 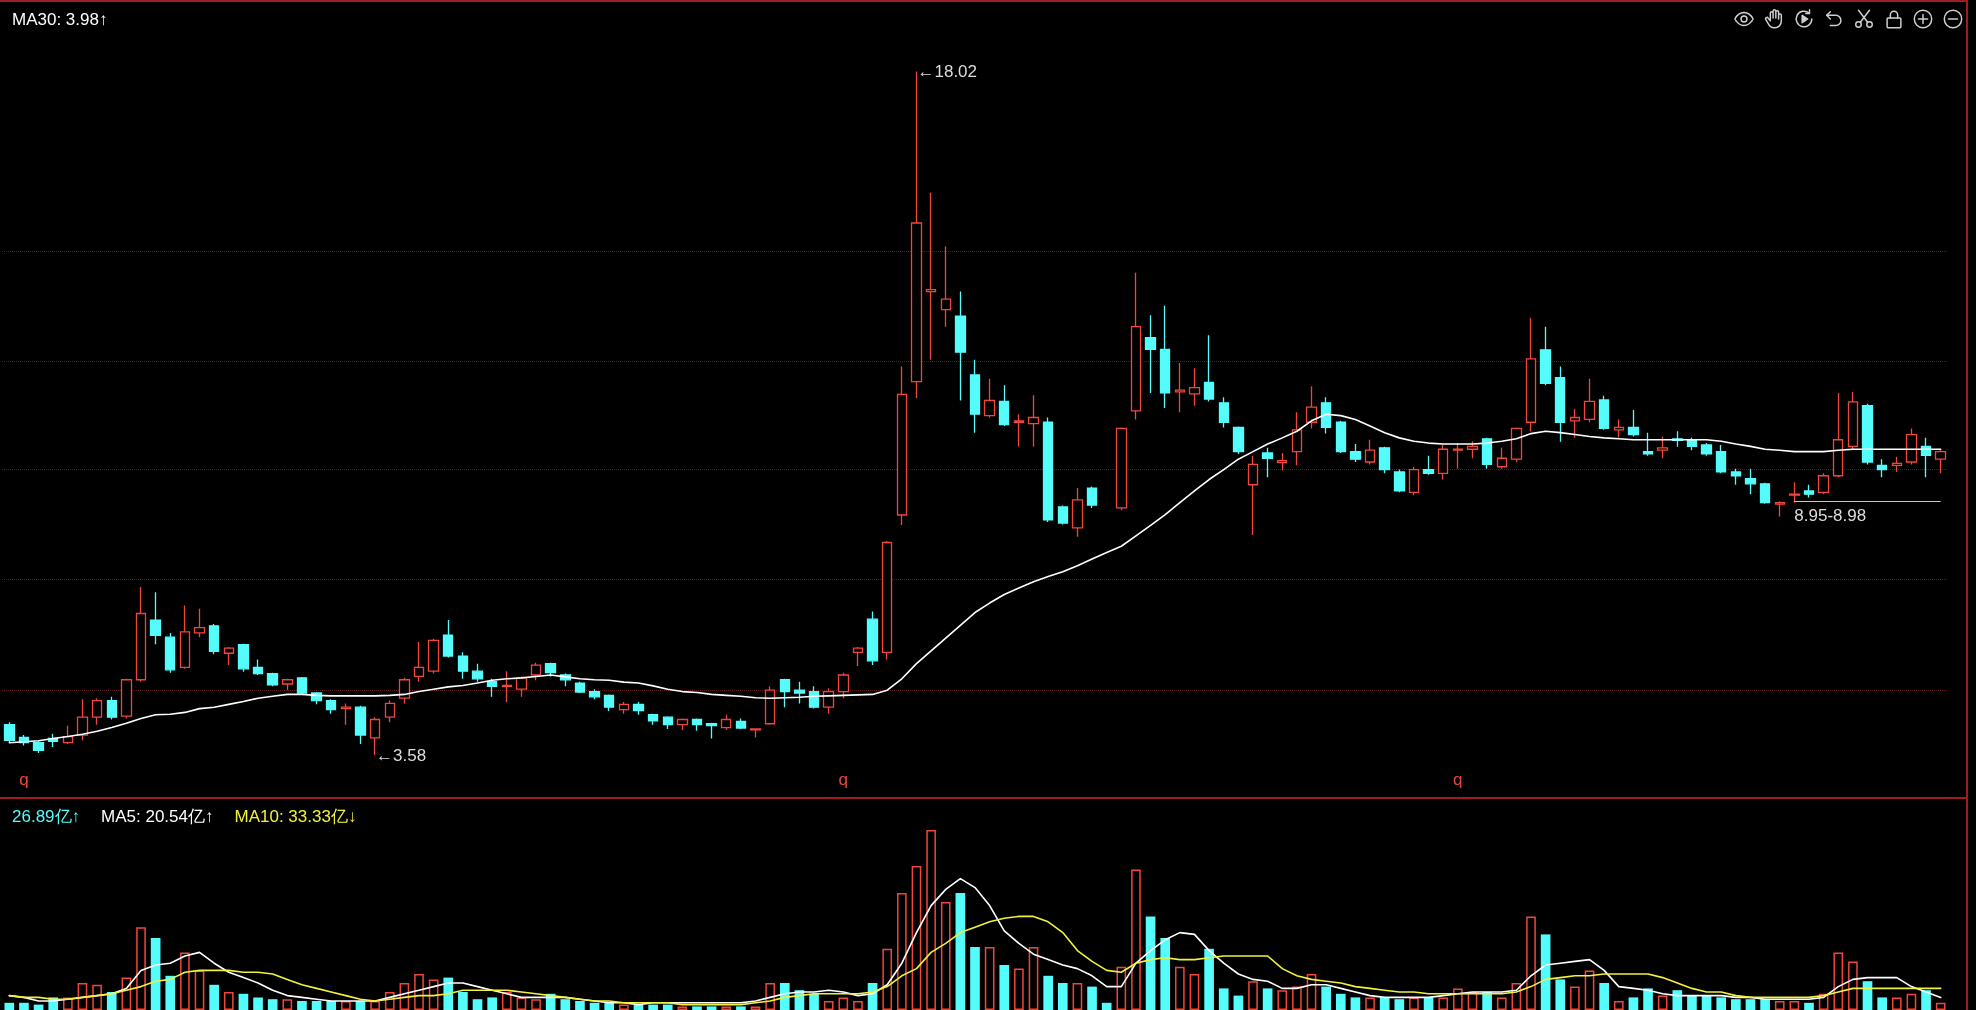 What do you see at coordinates (295, 816) in the screenshot?
I see `text: MA10: 33.33亿↓` at bounding box center [295, 816].